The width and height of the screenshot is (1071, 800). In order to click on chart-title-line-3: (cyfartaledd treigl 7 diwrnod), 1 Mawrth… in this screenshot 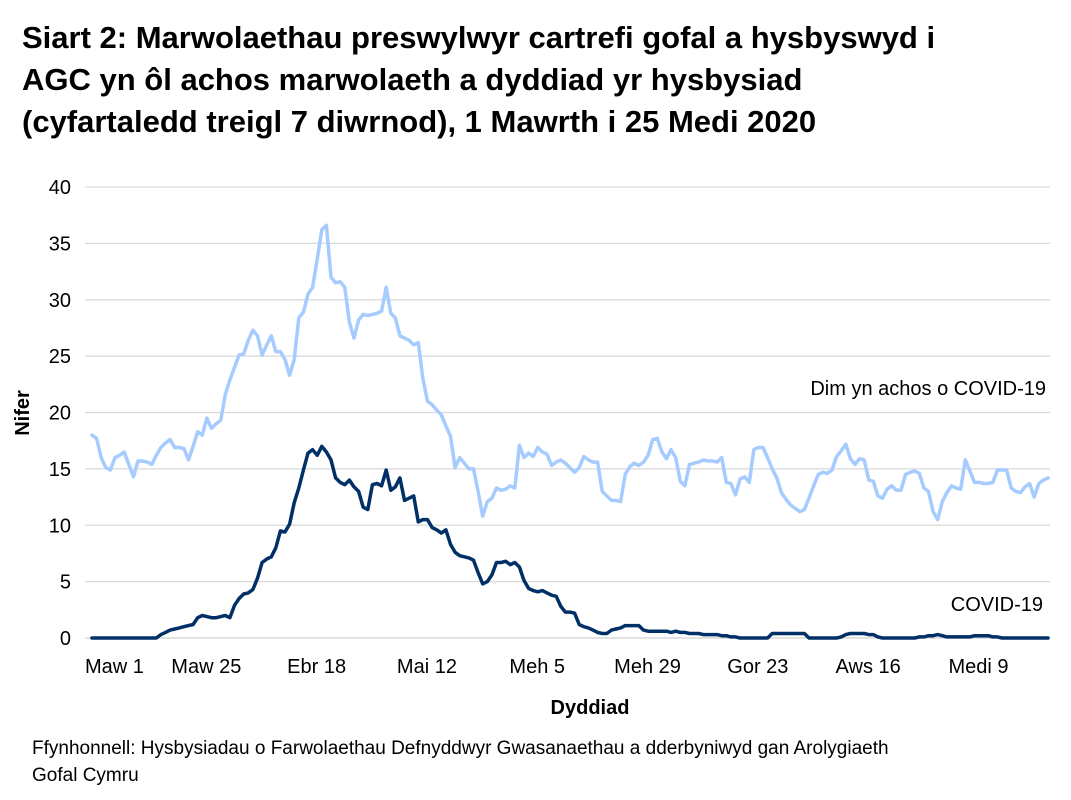, I will do `click(419, 121)`.